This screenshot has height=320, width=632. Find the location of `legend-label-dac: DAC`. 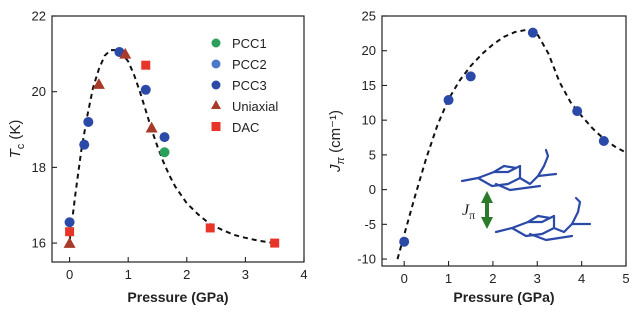

legend-label-dac: DAC is located at coordinates (245, 127).